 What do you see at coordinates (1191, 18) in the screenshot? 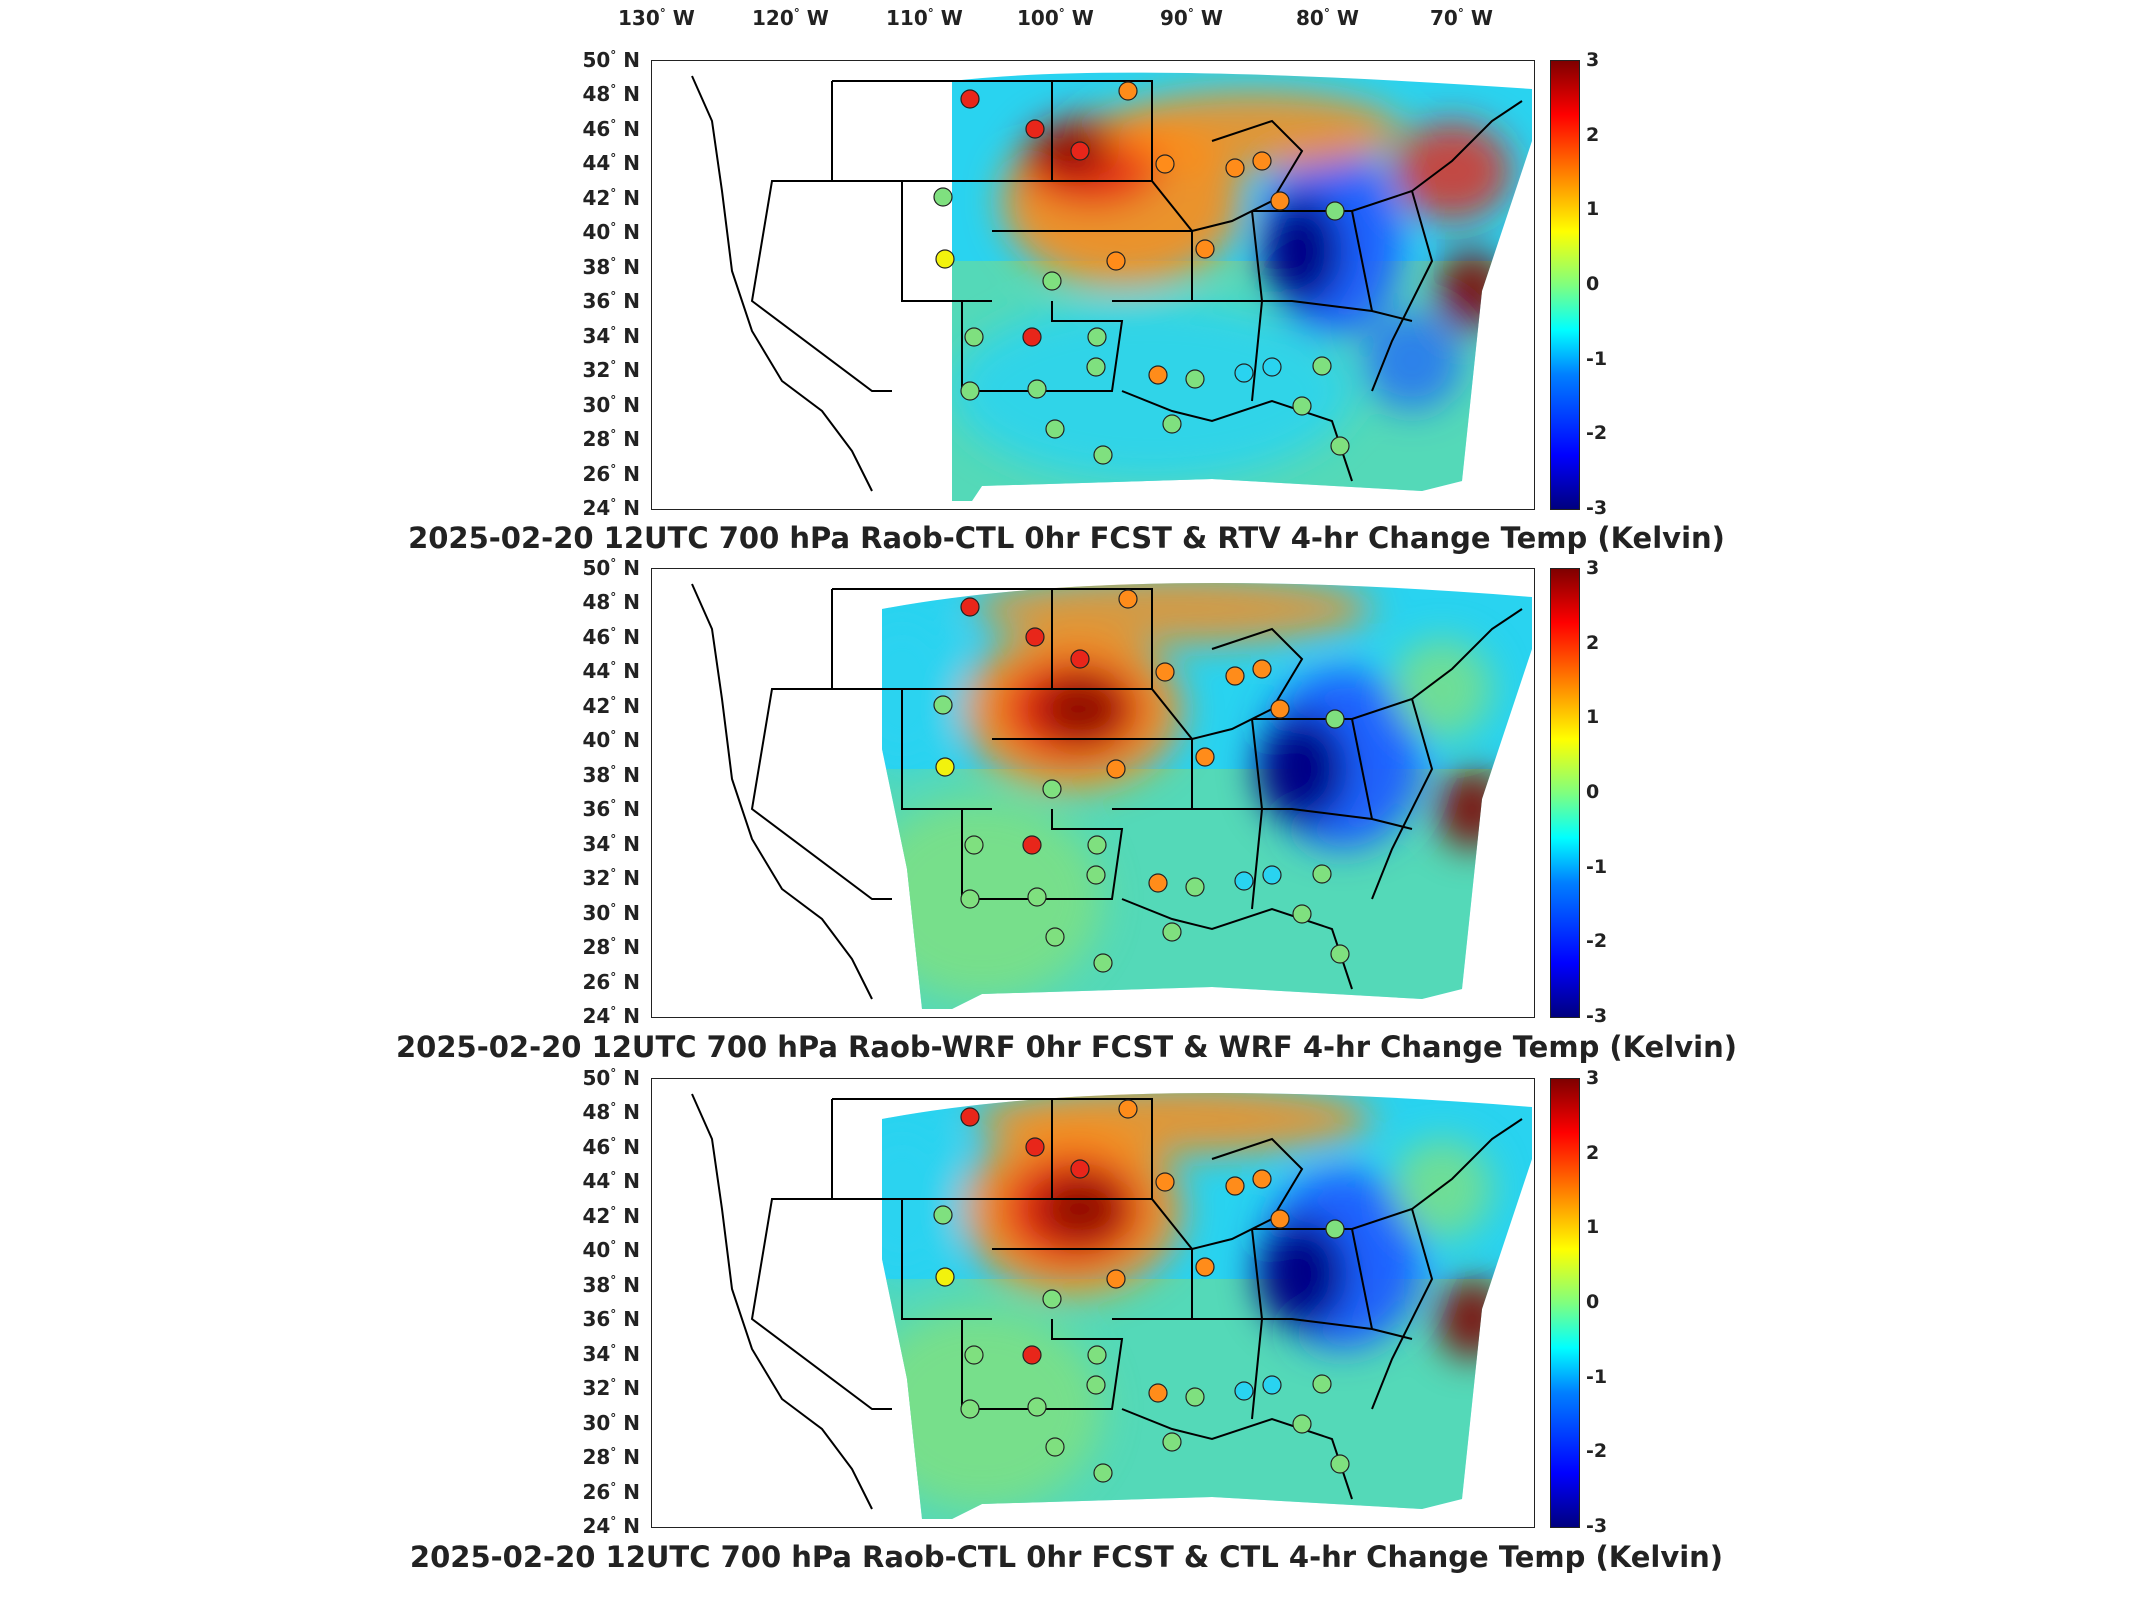
I see `lon-label: 90° W` at bounding box center [1191, 18].